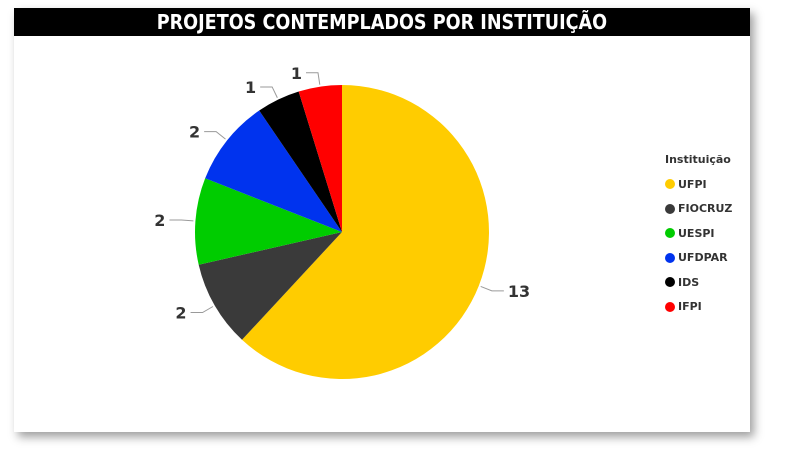  What do you see at coordinates (194, 132) in the screenshot?
I see `data-label-ufdpar: 2` at bounding box center [194, 132].